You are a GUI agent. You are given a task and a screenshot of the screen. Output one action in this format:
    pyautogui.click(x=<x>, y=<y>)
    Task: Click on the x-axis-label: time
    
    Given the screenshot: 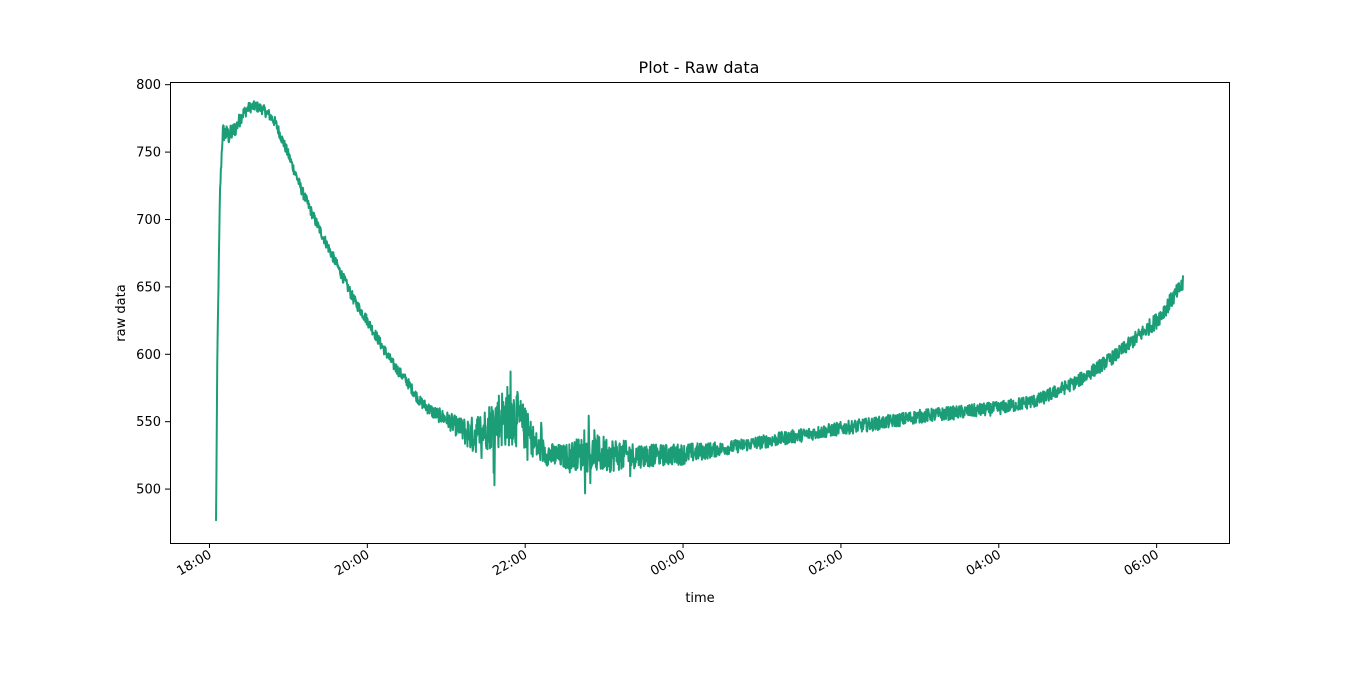 What is the action you would take?
    pyautogui.click(x=699, y=598)
    